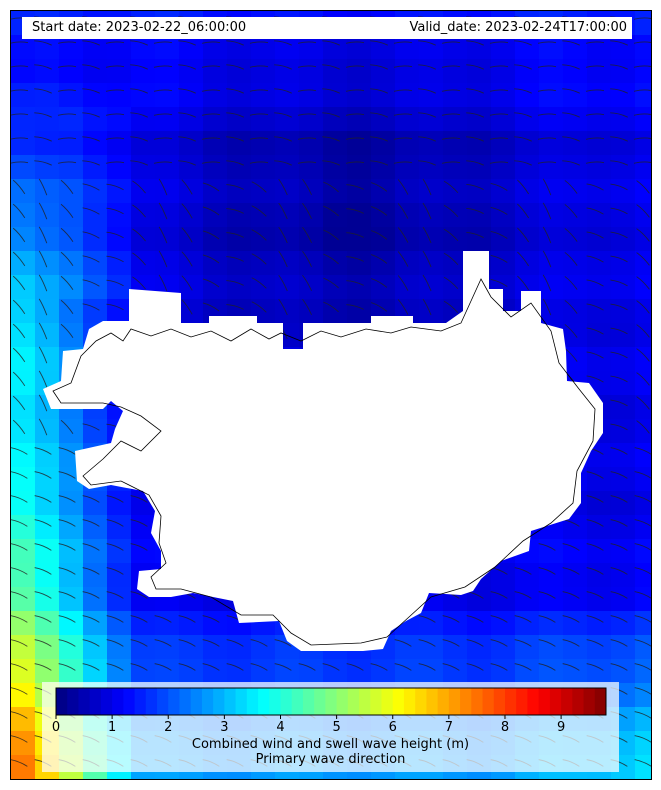  What do you see at coordinates (331, 701) in the screenshot?
I see `colorbar-gradient` at bounding box center [331, 701].